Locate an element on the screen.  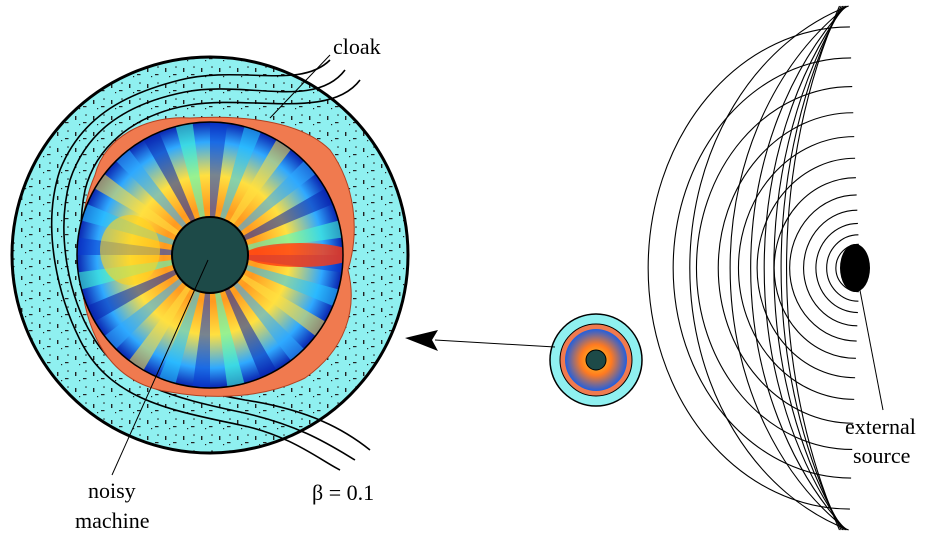
acoustic-field-map is located at coordinates (210, 255).